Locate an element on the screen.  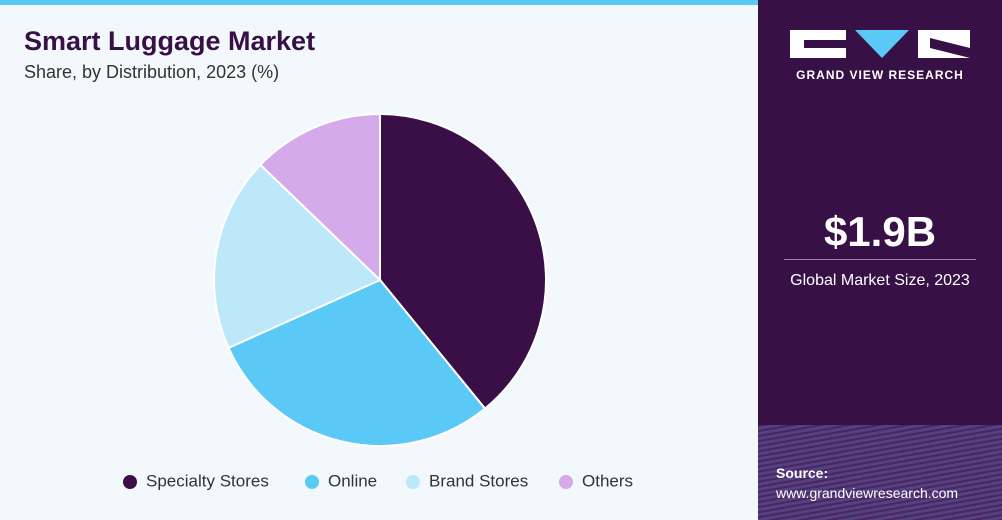
texture is located at coordinates (880, 472).